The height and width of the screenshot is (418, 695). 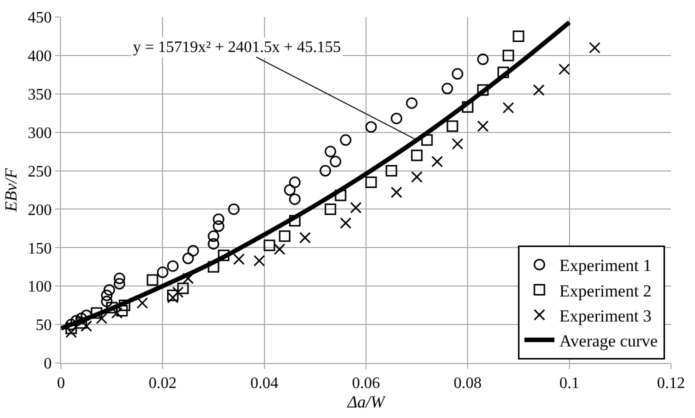 I want to click on legend-label: Experiment 2, so click(x=605, y=290).